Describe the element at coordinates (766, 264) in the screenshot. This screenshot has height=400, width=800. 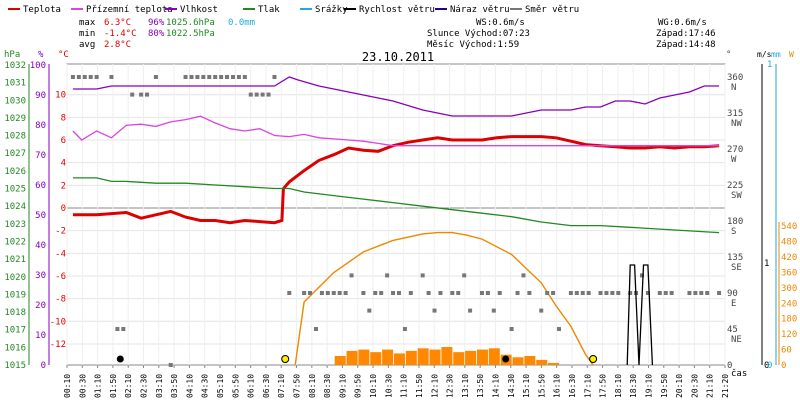
I see `ms-tick-1: 1` at that location.